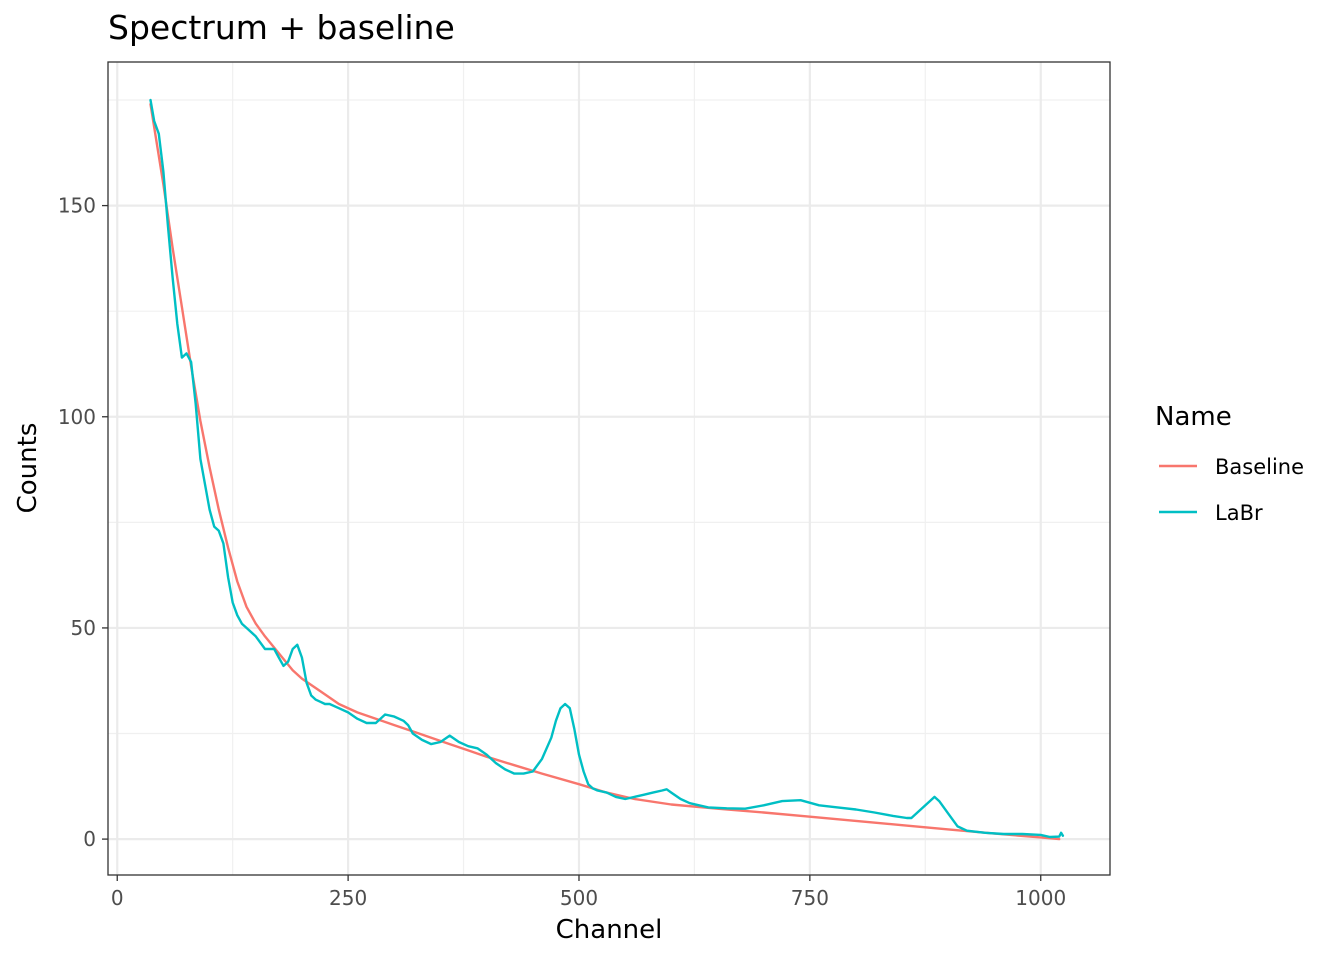  What do you see at coordinates (609, 930) in the screenshot?
I see `x-axis-title: Channel` at bounding box center [609, 930].